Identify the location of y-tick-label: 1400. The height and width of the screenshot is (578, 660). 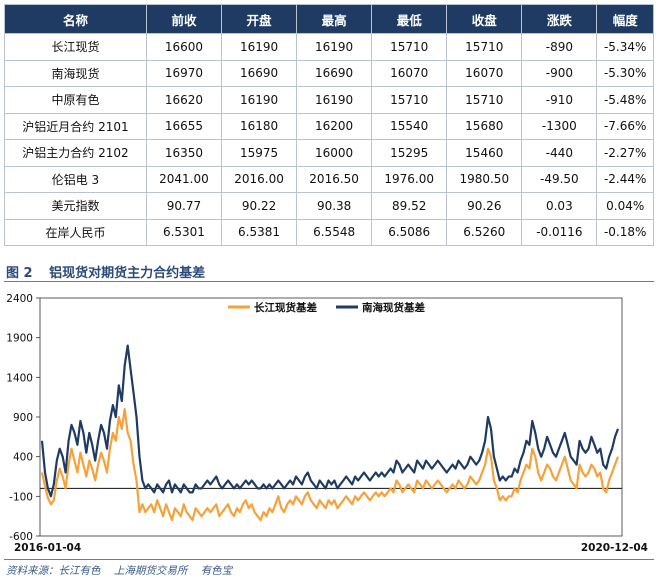
(19, 378).